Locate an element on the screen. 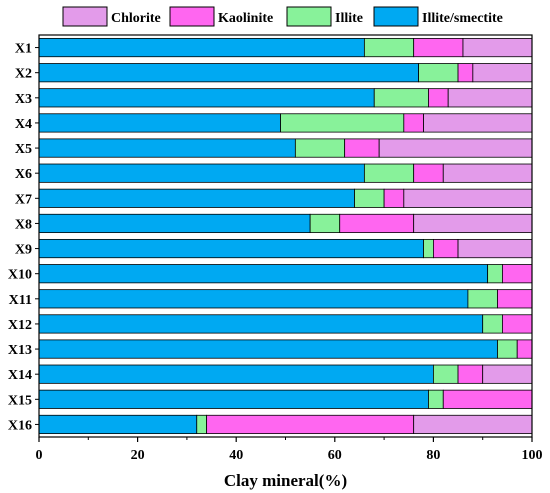 The width and height of the screenshot is (550, 493). legend-swatch-illite is located at coordinates (309, 16).